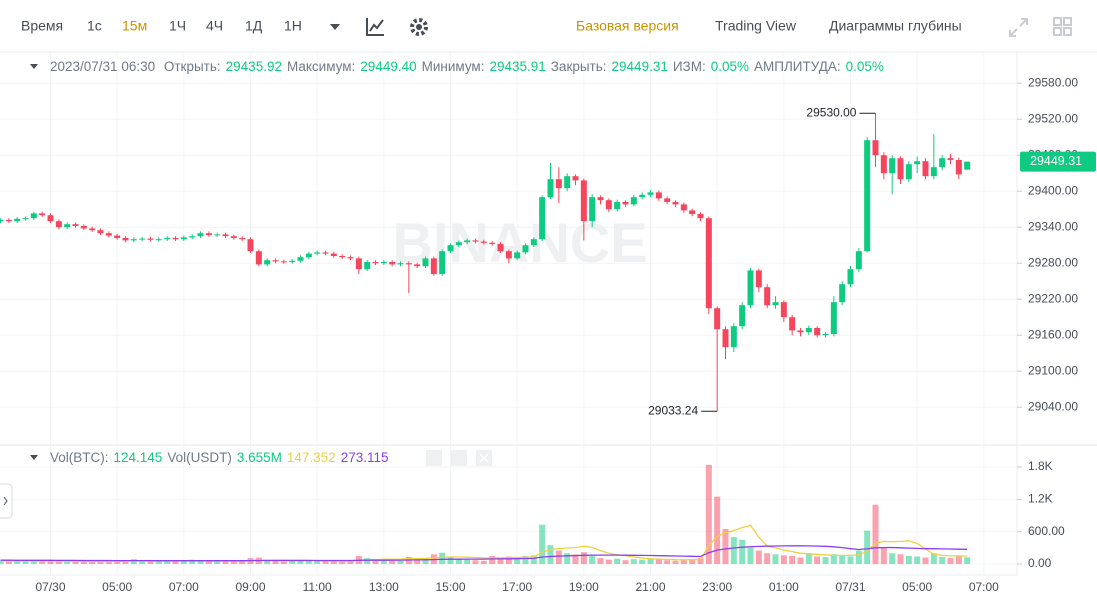 The image size is (1097, 601). Describe the element at coordinates (214, 26) in the screenshot. I see `interval-button: 4Ч` at that location.